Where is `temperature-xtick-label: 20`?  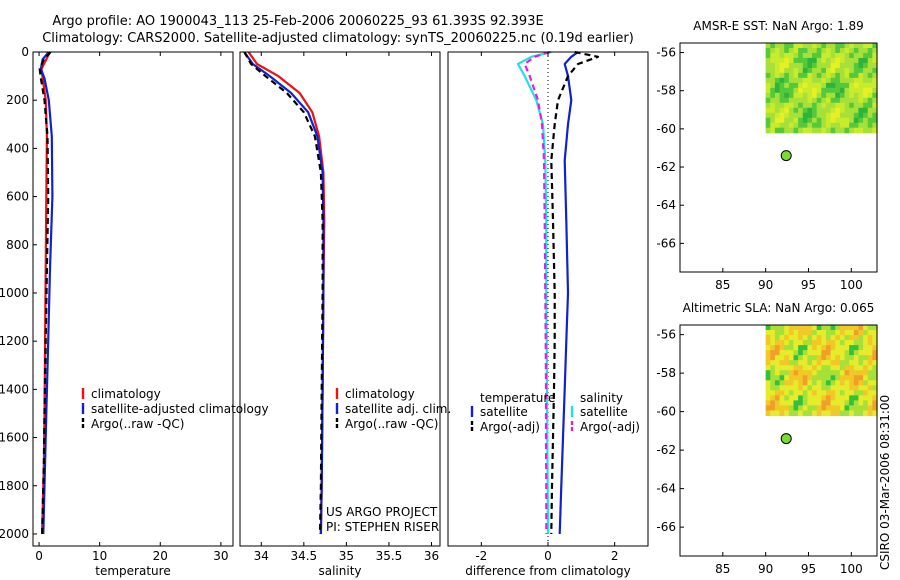 temperature-xtick-label: 20 is located at coordinates (160, 556).